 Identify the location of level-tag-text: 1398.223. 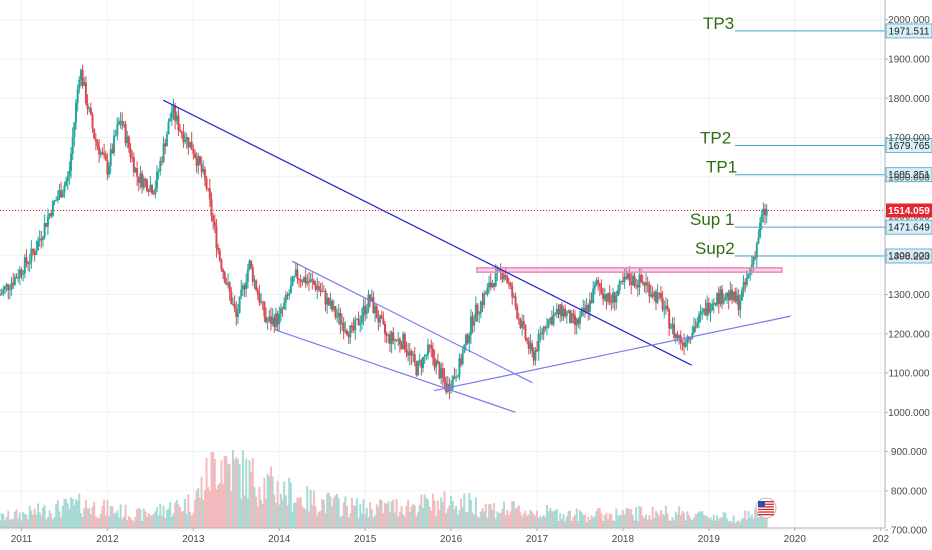
(909, 256).